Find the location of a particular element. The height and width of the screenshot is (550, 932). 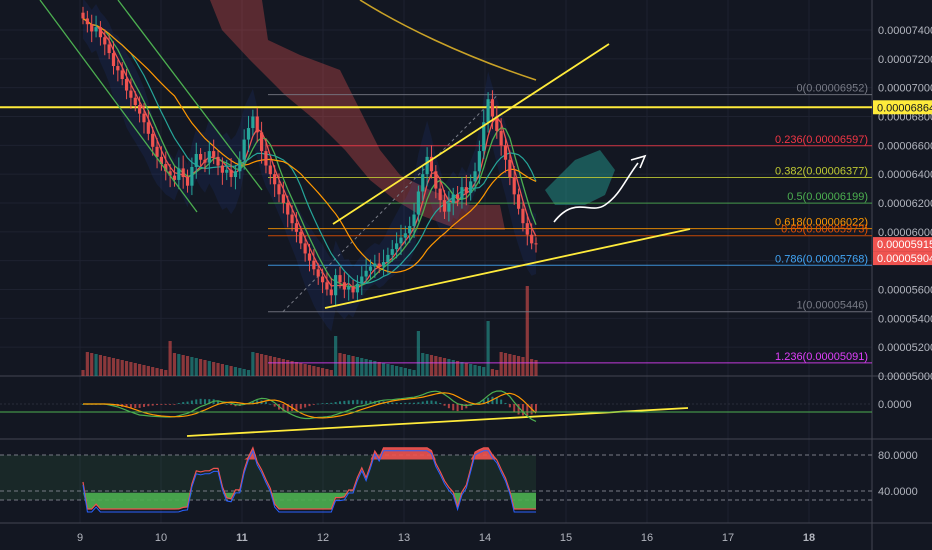

rsi-band-fill is located at coordinates (268, 477).